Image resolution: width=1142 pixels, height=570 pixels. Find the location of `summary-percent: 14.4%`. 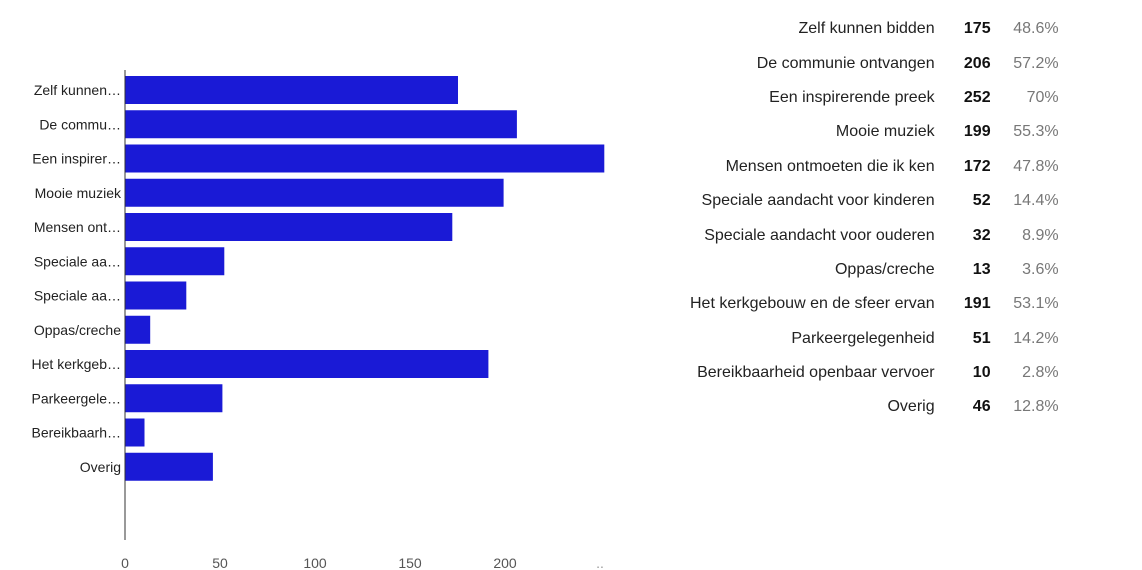

summary-percent: 14.4% is located at coordinates (1036, 201).